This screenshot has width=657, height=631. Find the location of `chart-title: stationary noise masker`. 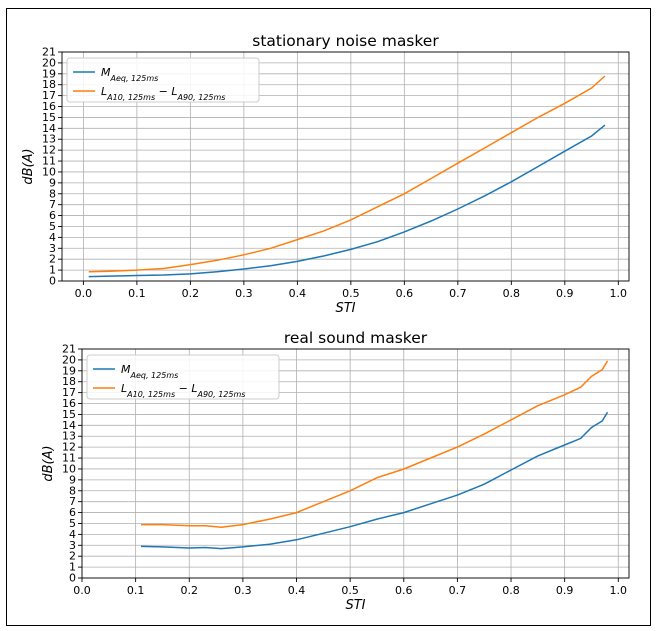

chart-title: stationary noise masker is located at coordinates (345, 41).